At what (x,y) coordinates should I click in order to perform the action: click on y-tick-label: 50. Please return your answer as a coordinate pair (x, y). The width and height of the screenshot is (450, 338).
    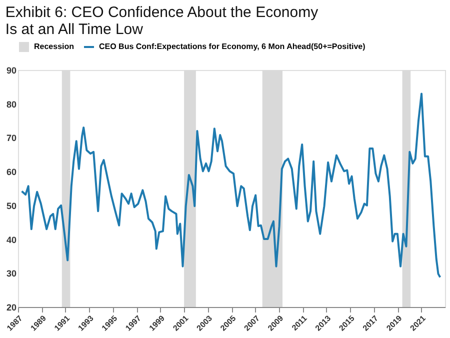
    Looking at the image, I should click on (11, 205).